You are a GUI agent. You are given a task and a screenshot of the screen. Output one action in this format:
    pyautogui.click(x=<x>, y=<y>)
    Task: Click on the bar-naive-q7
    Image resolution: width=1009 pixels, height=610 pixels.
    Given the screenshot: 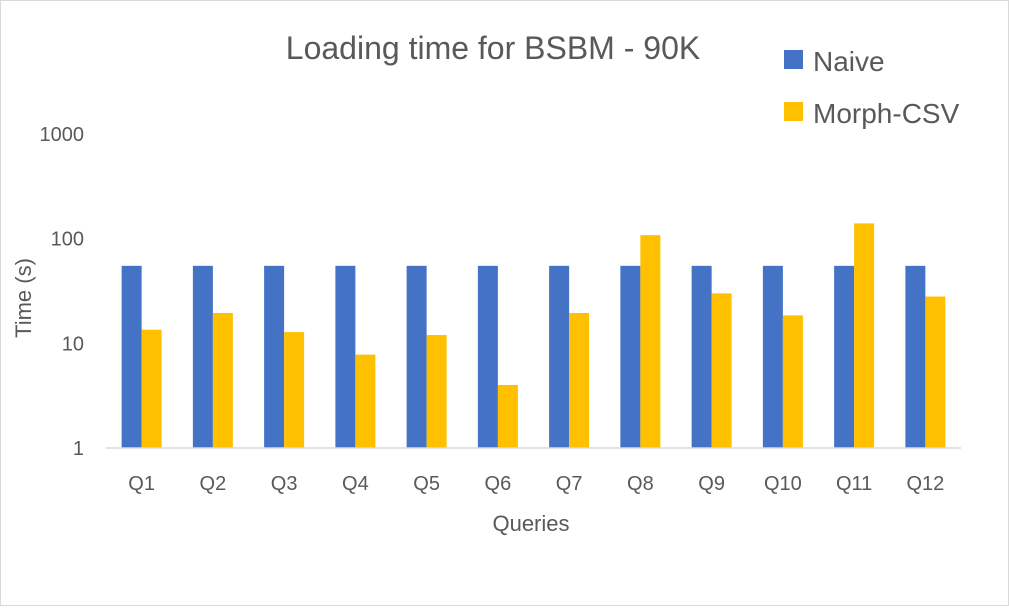 What is the action you would take?
    pyautogui.click(x=559, y=356)
    